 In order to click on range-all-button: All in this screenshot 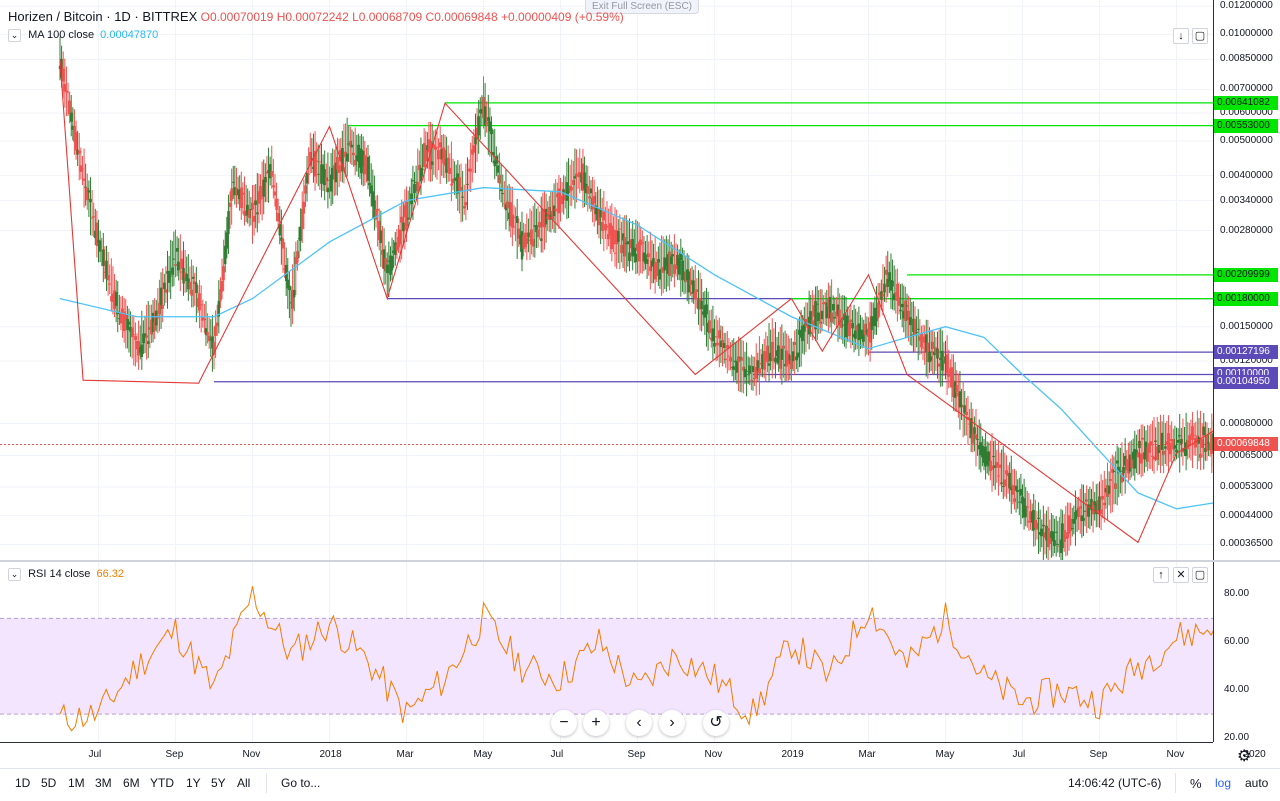, I will do `click(244, 783)`.